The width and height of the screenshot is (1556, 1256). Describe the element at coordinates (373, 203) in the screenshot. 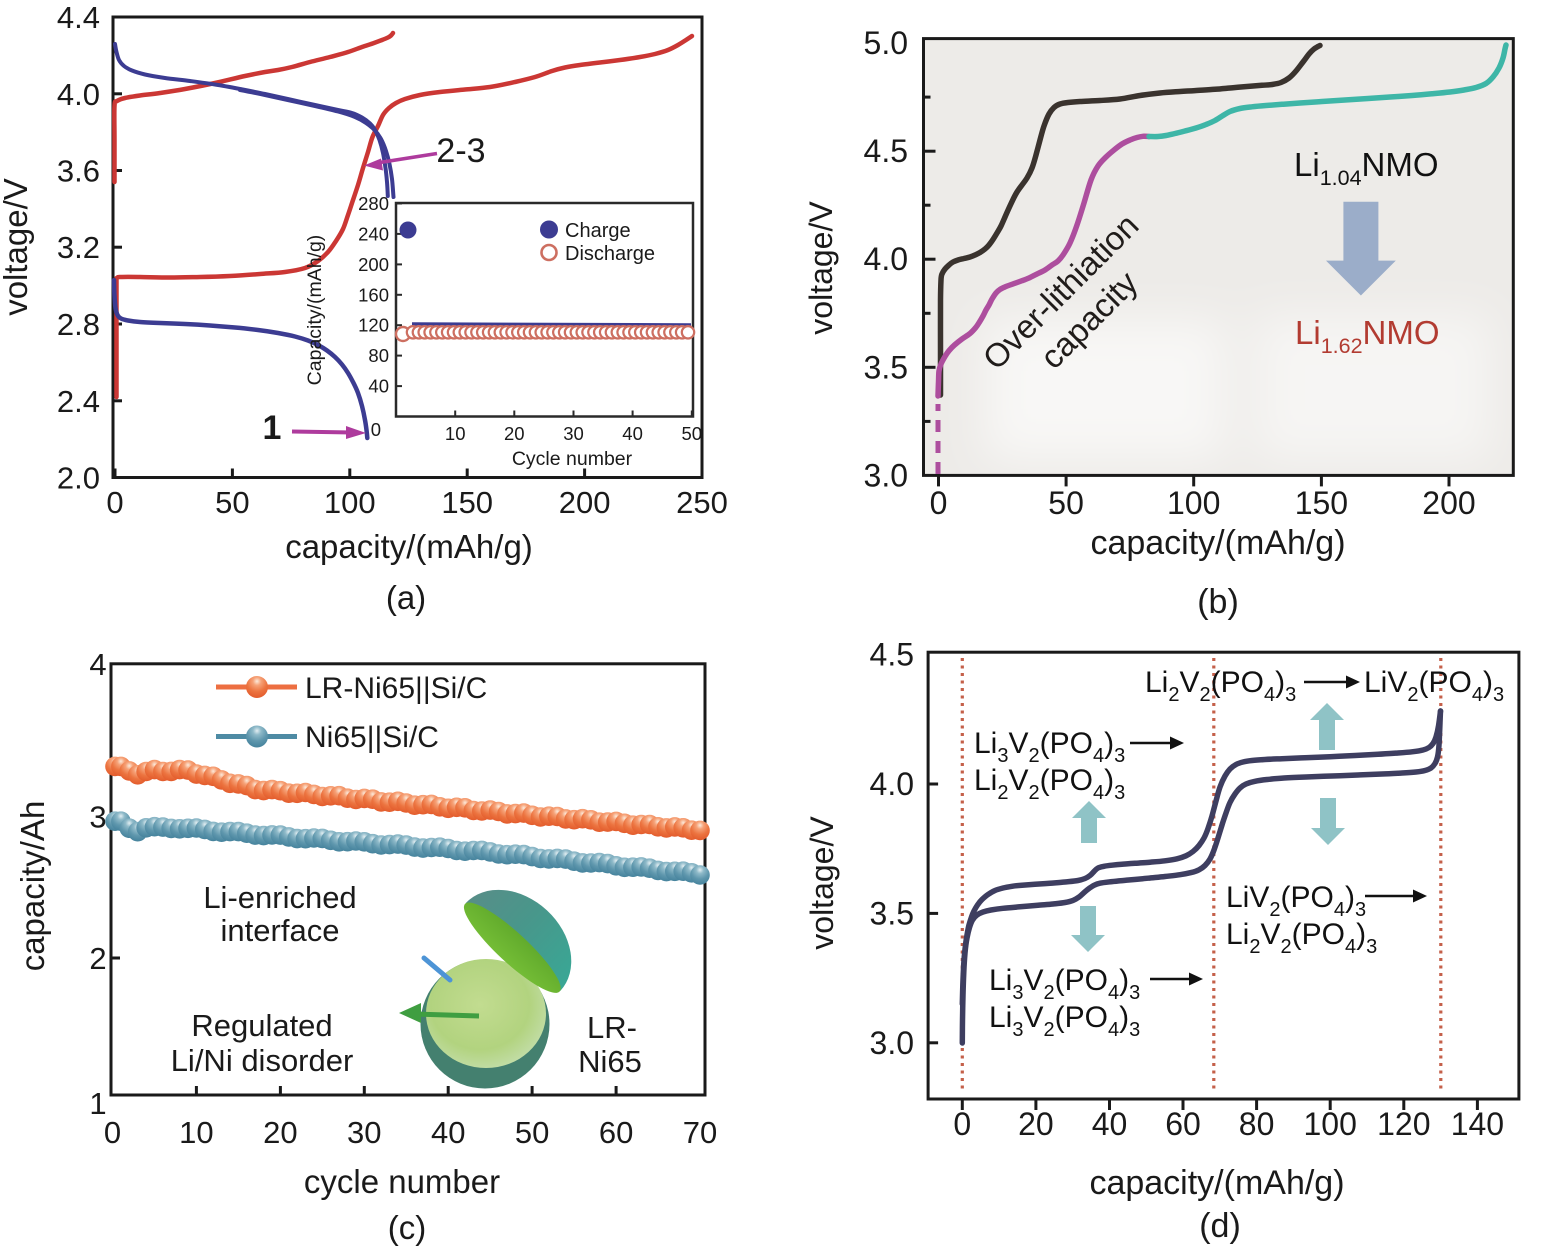

I see `svg-text: 280` at that location.